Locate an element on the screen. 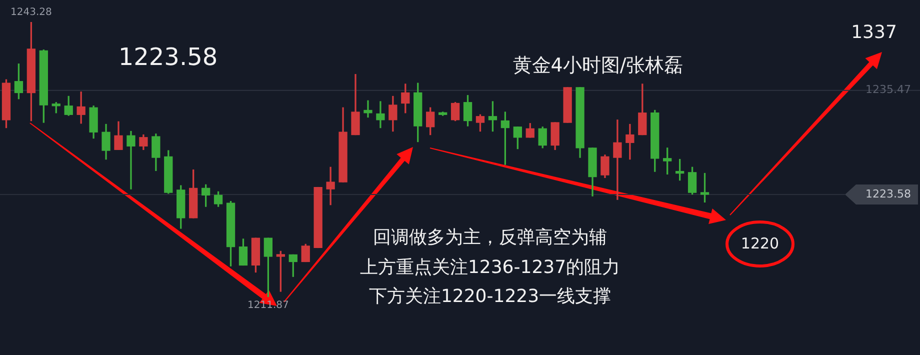 Image resolution: width=920 pixels, height=355 pixels. annotation: 回调做多为主，反弹高空为辅 is located at coordinates (490, 237).